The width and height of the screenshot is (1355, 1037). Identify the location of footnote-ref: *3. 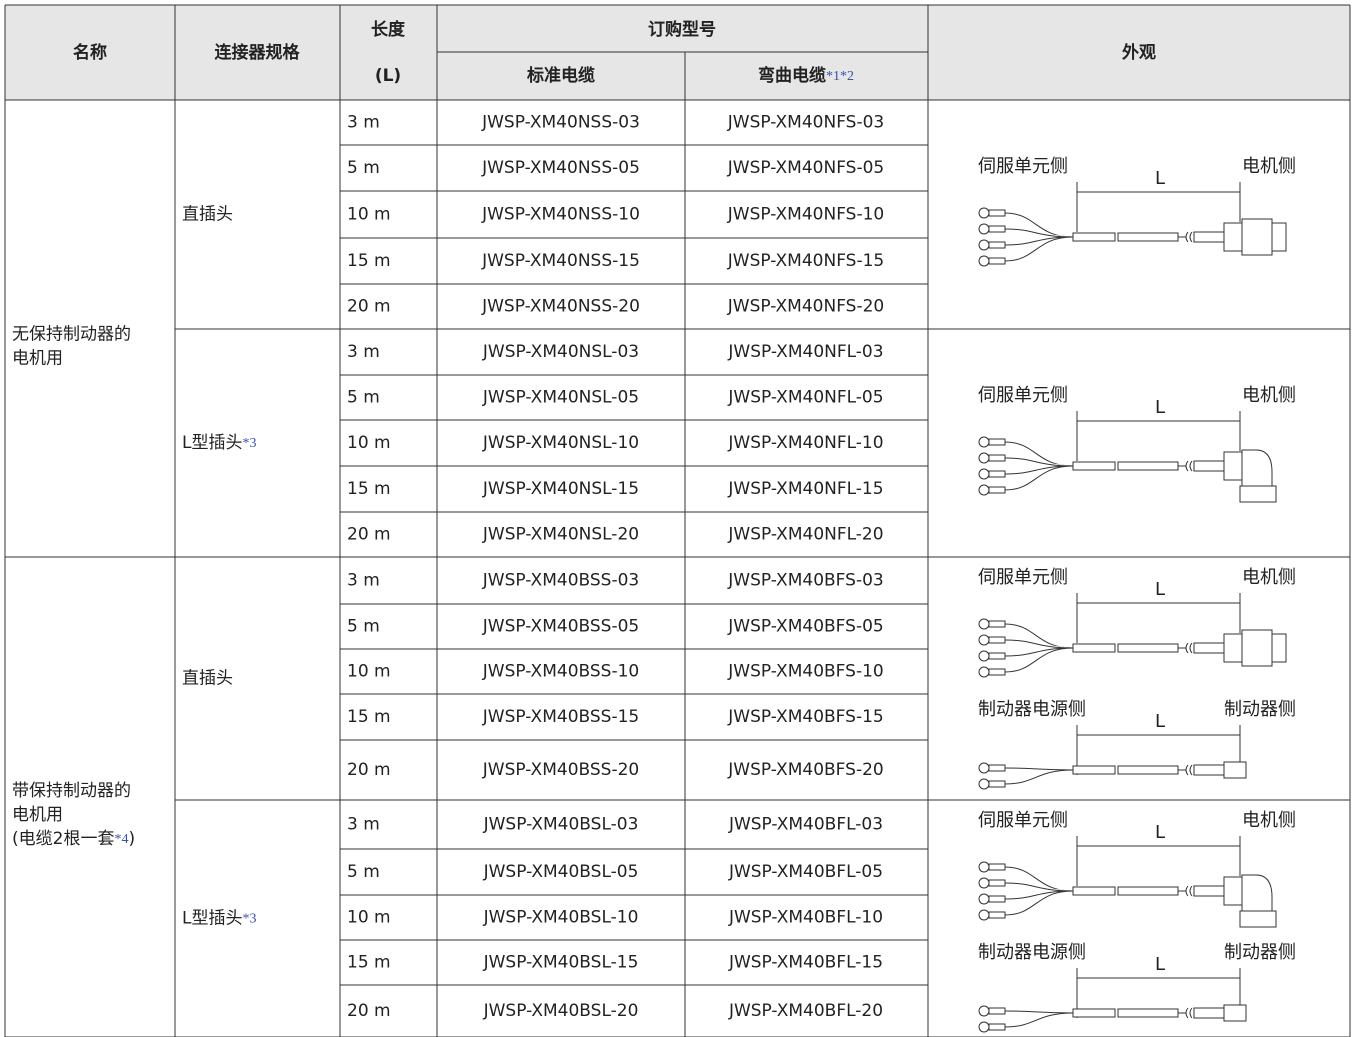
(249, 443).